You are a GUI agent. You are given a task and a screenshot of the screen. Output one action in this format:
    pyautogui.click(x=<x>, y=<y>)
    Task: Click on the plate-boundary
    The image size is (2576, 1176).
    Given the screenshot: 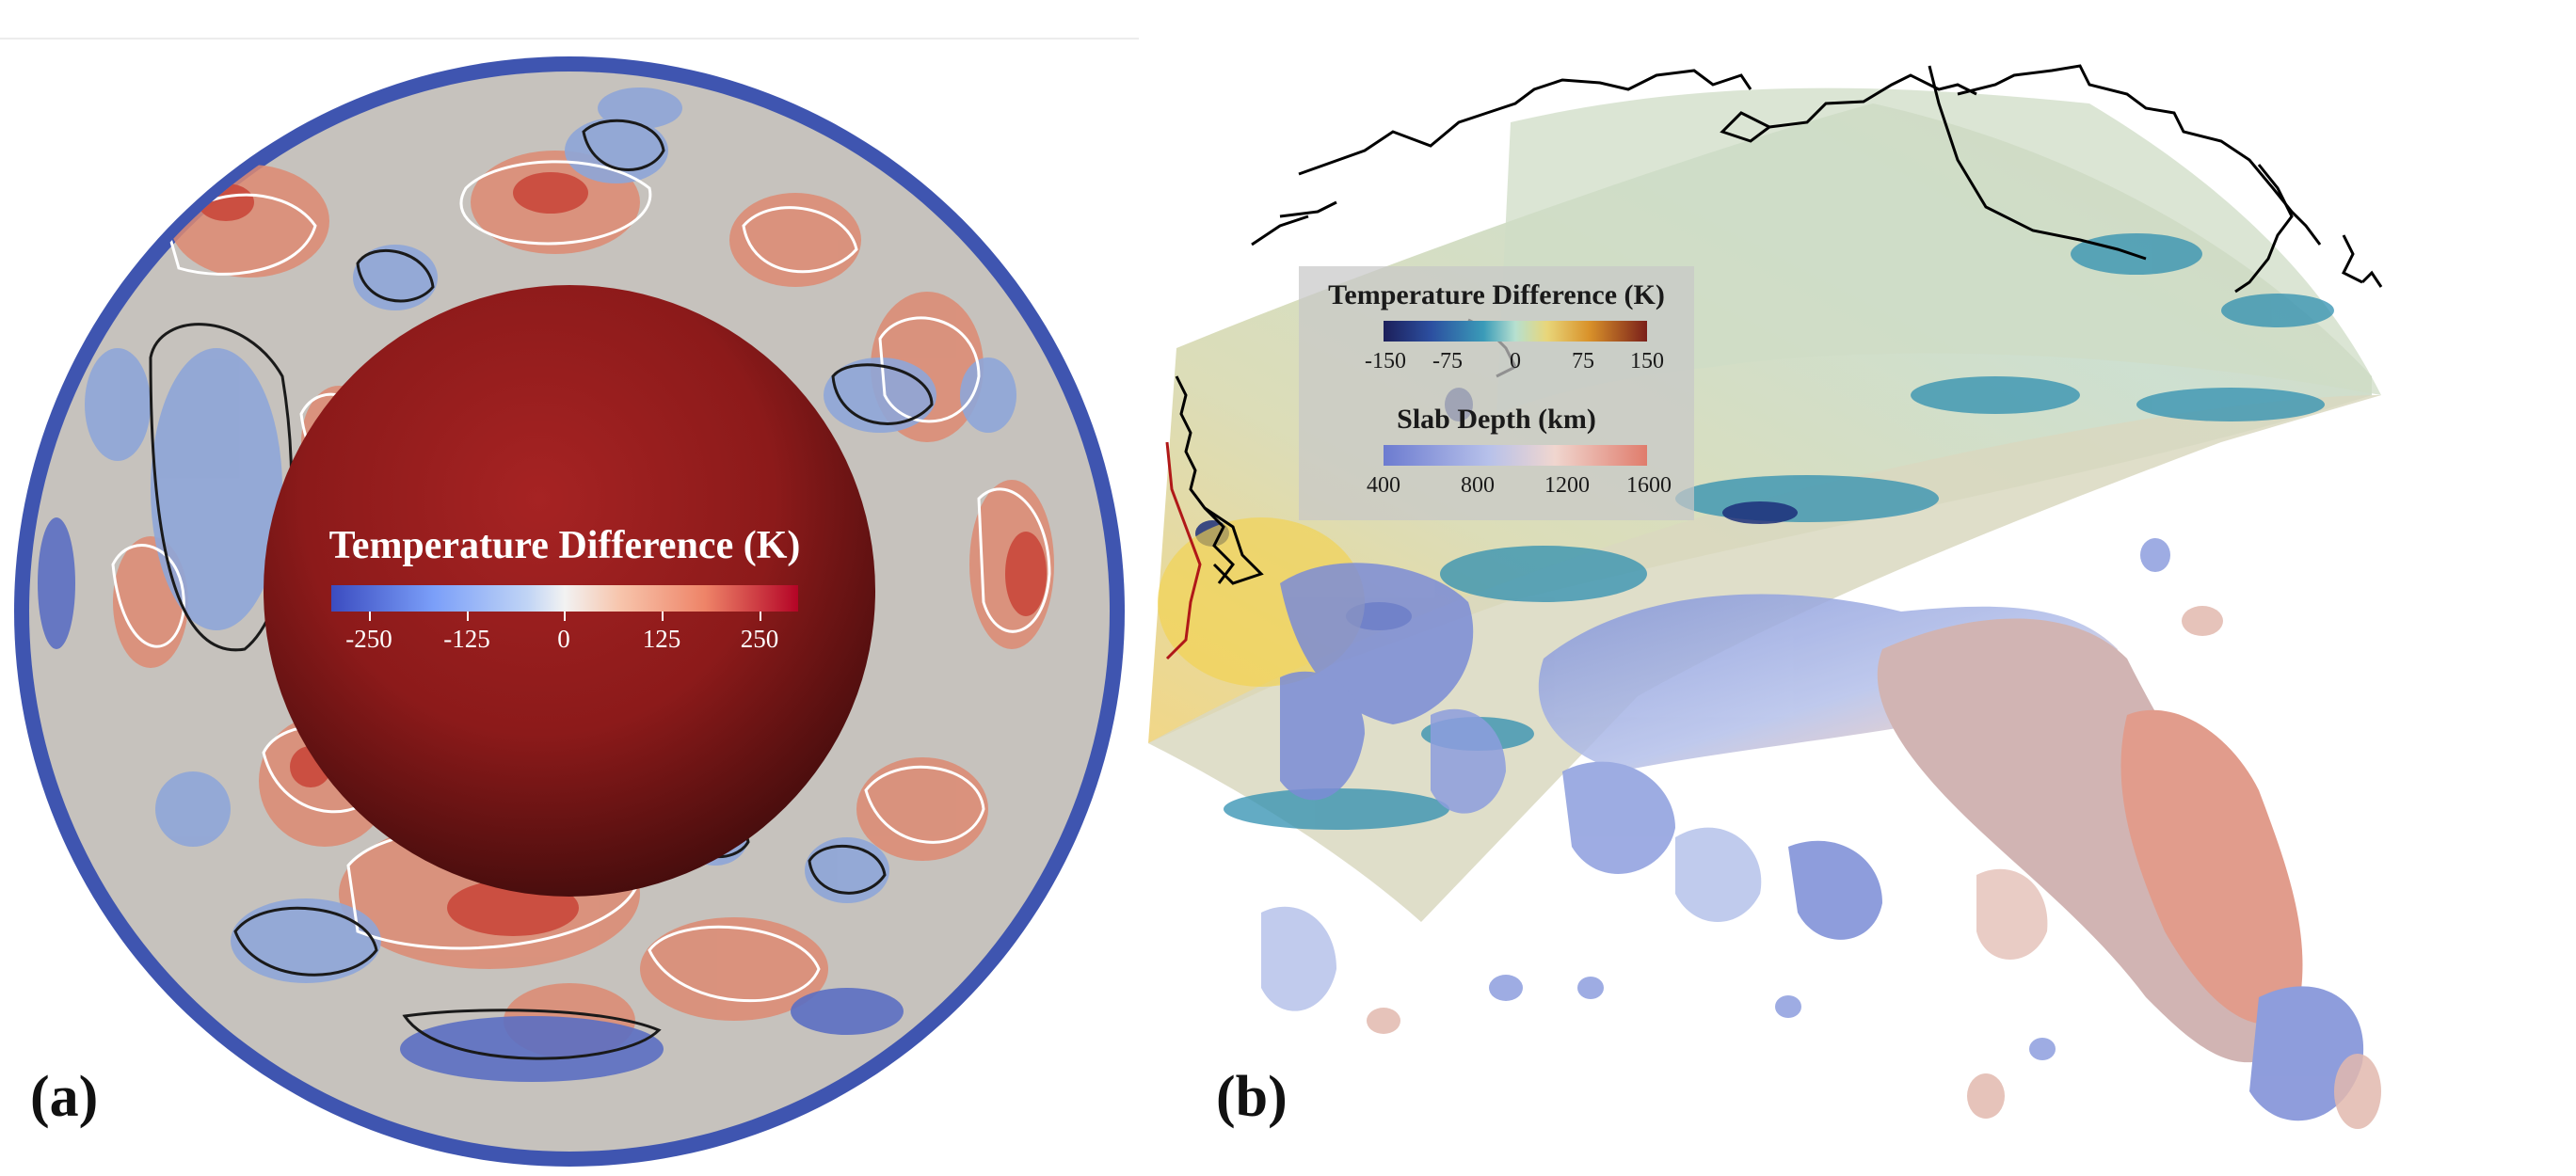 What is the action you would take?
    pyautogui.click(x=1183, y=550)
    